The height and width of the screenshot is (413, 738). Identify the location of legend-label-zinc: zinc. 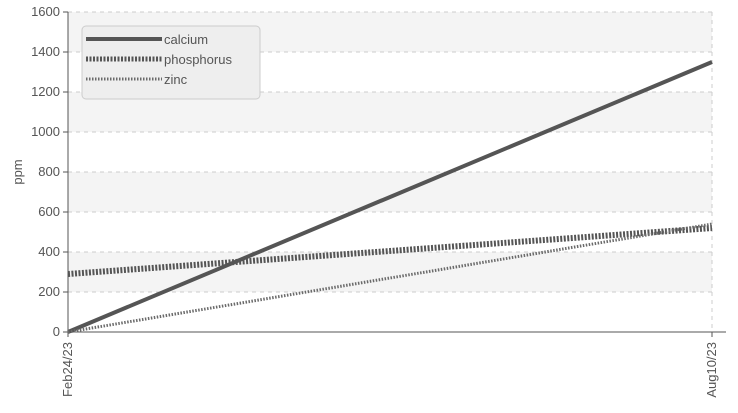
(176, 79).